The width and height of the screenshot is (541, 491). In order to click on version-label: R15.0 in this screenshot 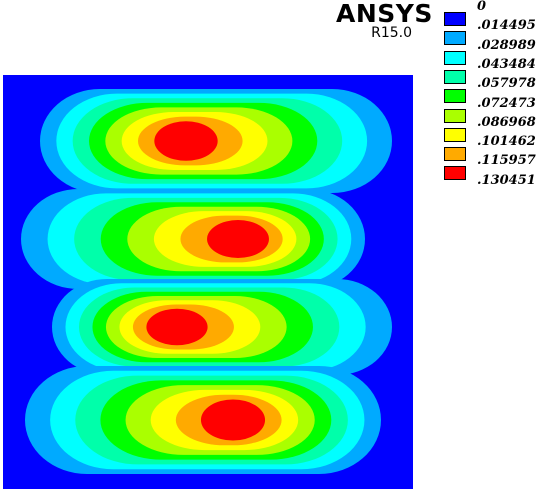, I will do `click(391, 33)`.